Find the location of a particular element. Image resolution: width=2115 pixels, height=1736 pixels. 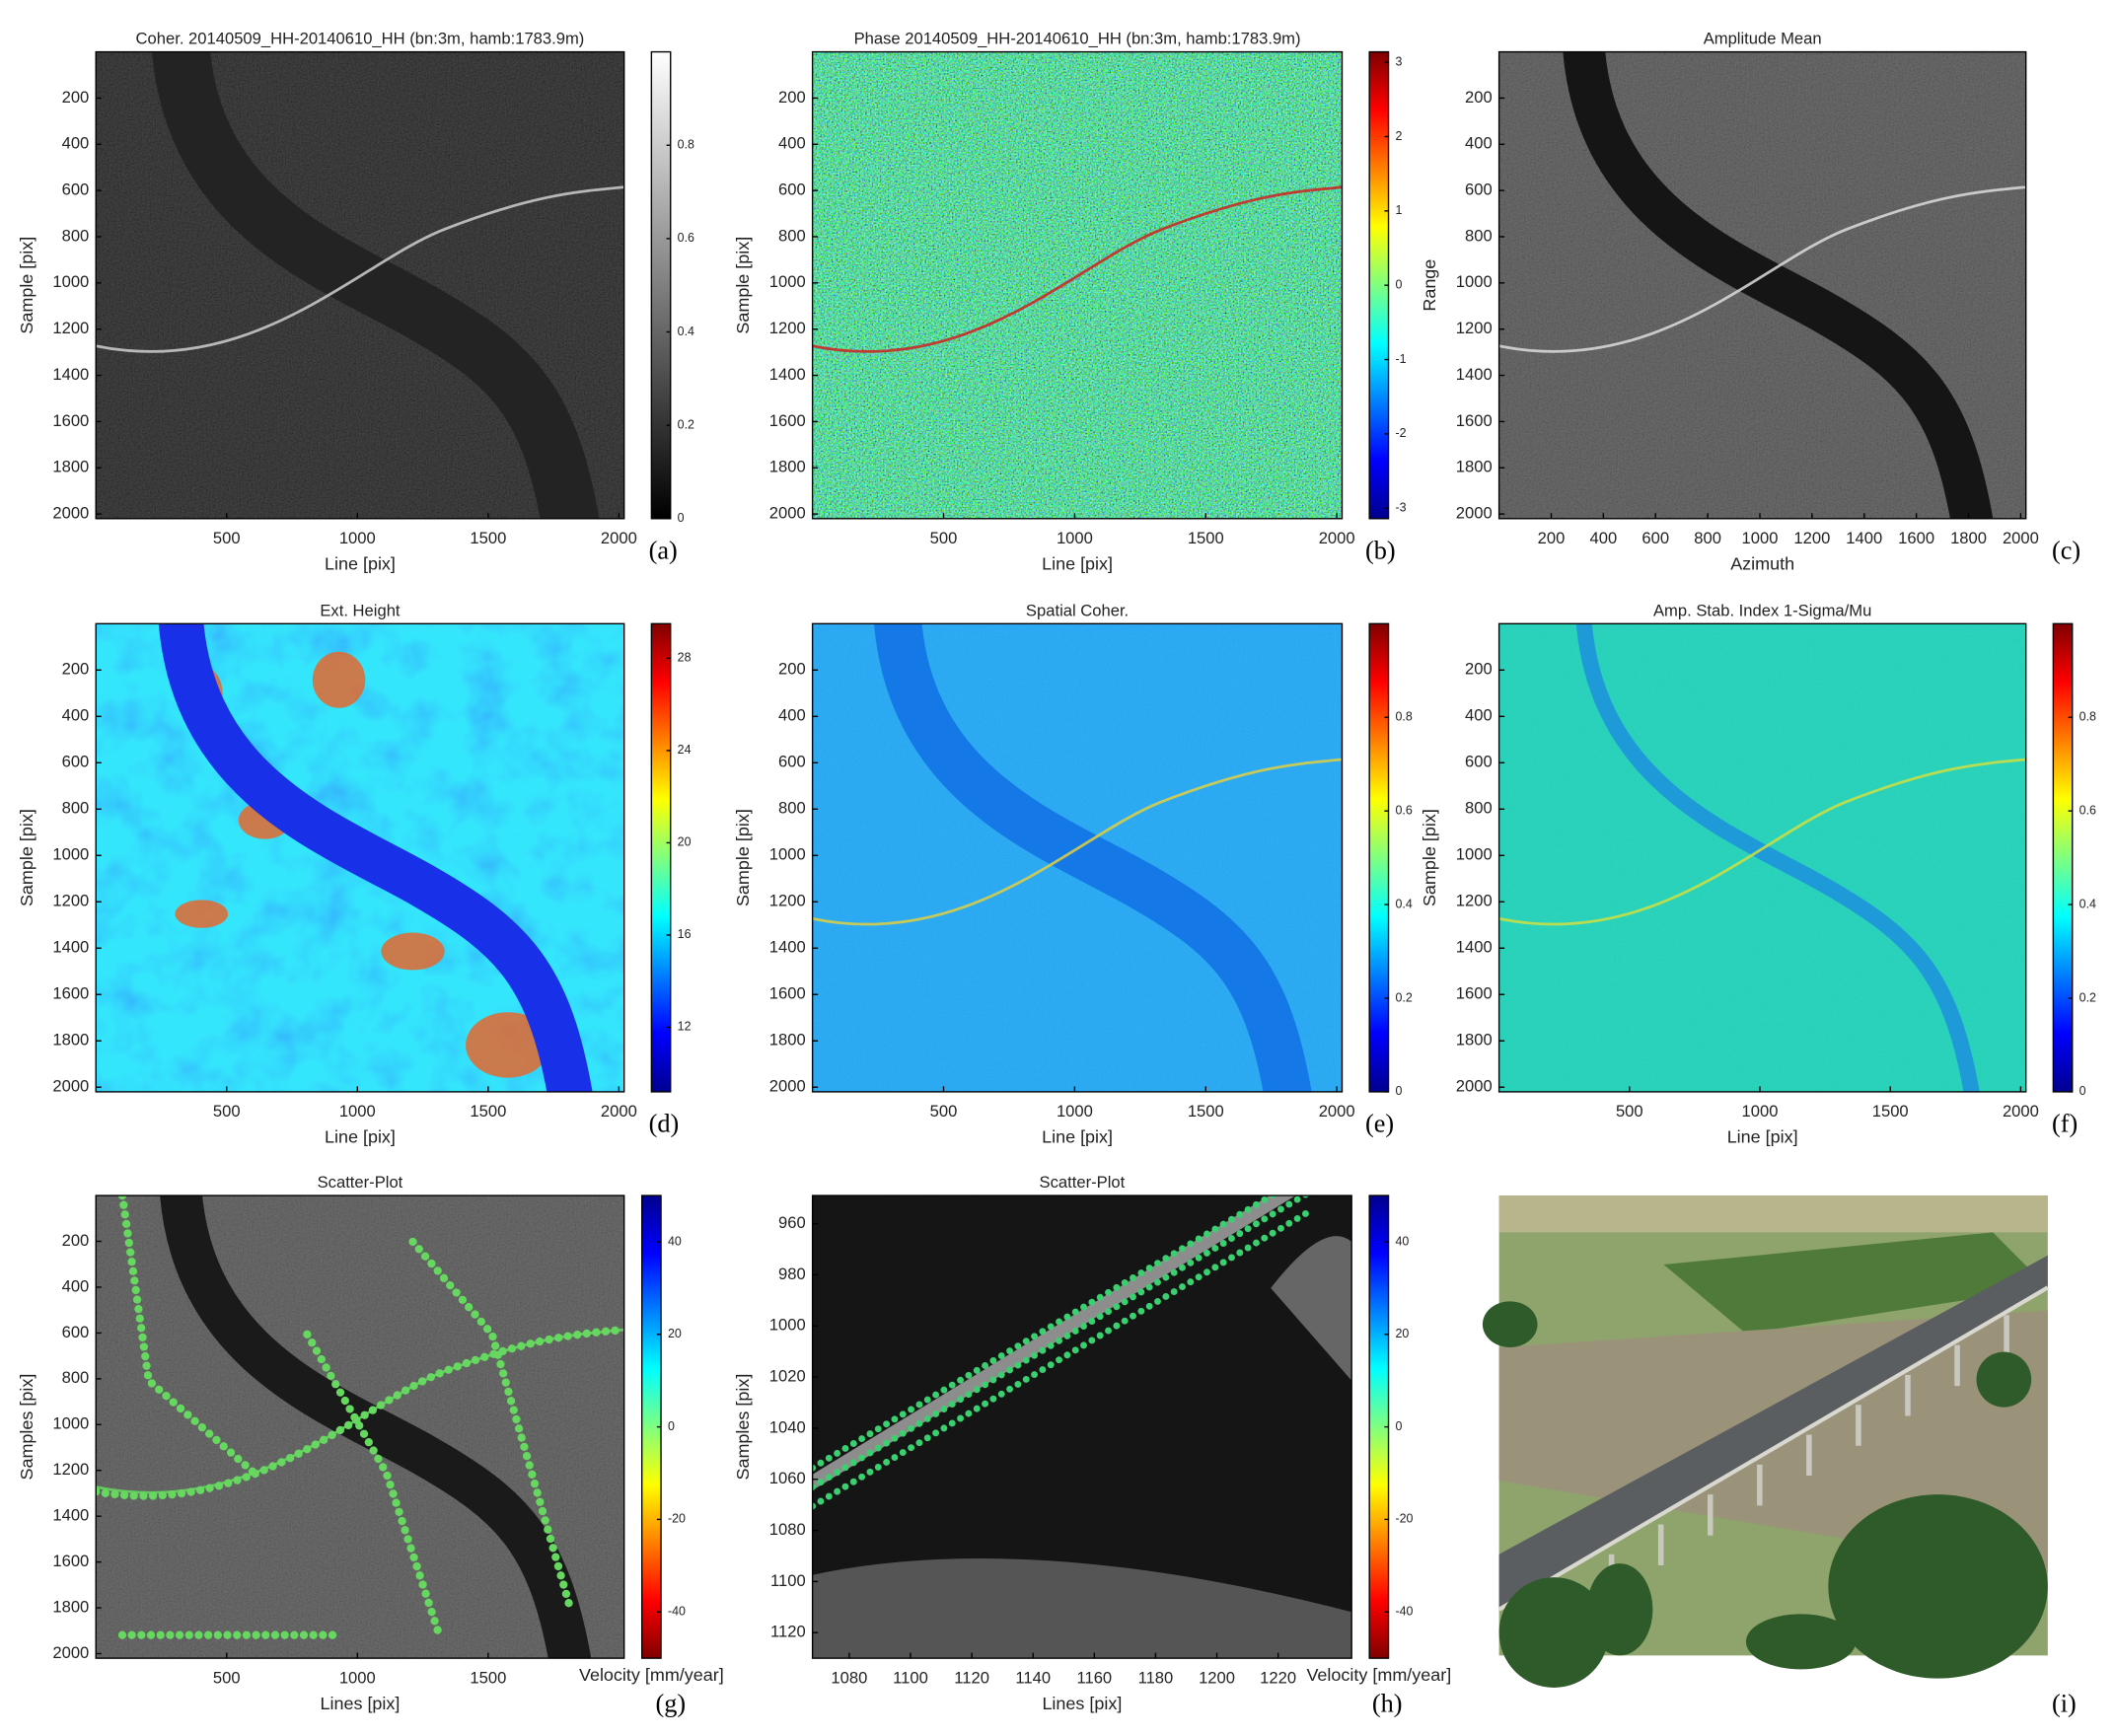

y-axis-label: Sample [pix] is located at coordinates (743, 285).